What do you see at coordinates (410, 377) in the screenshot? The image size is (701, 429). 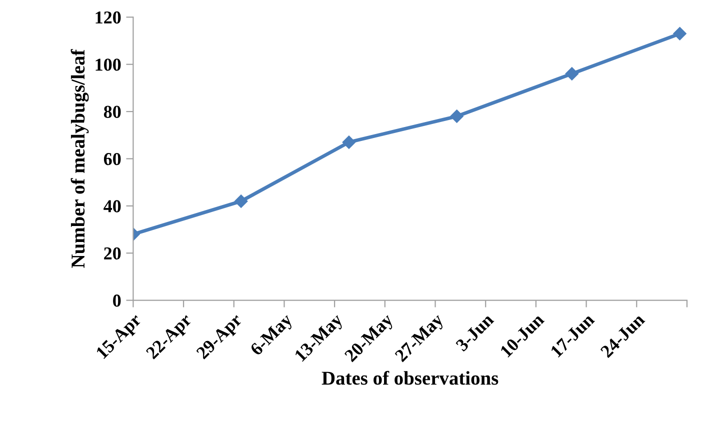 I see `x-axis-title: Dates of observations` at bounding box center [410, 377].